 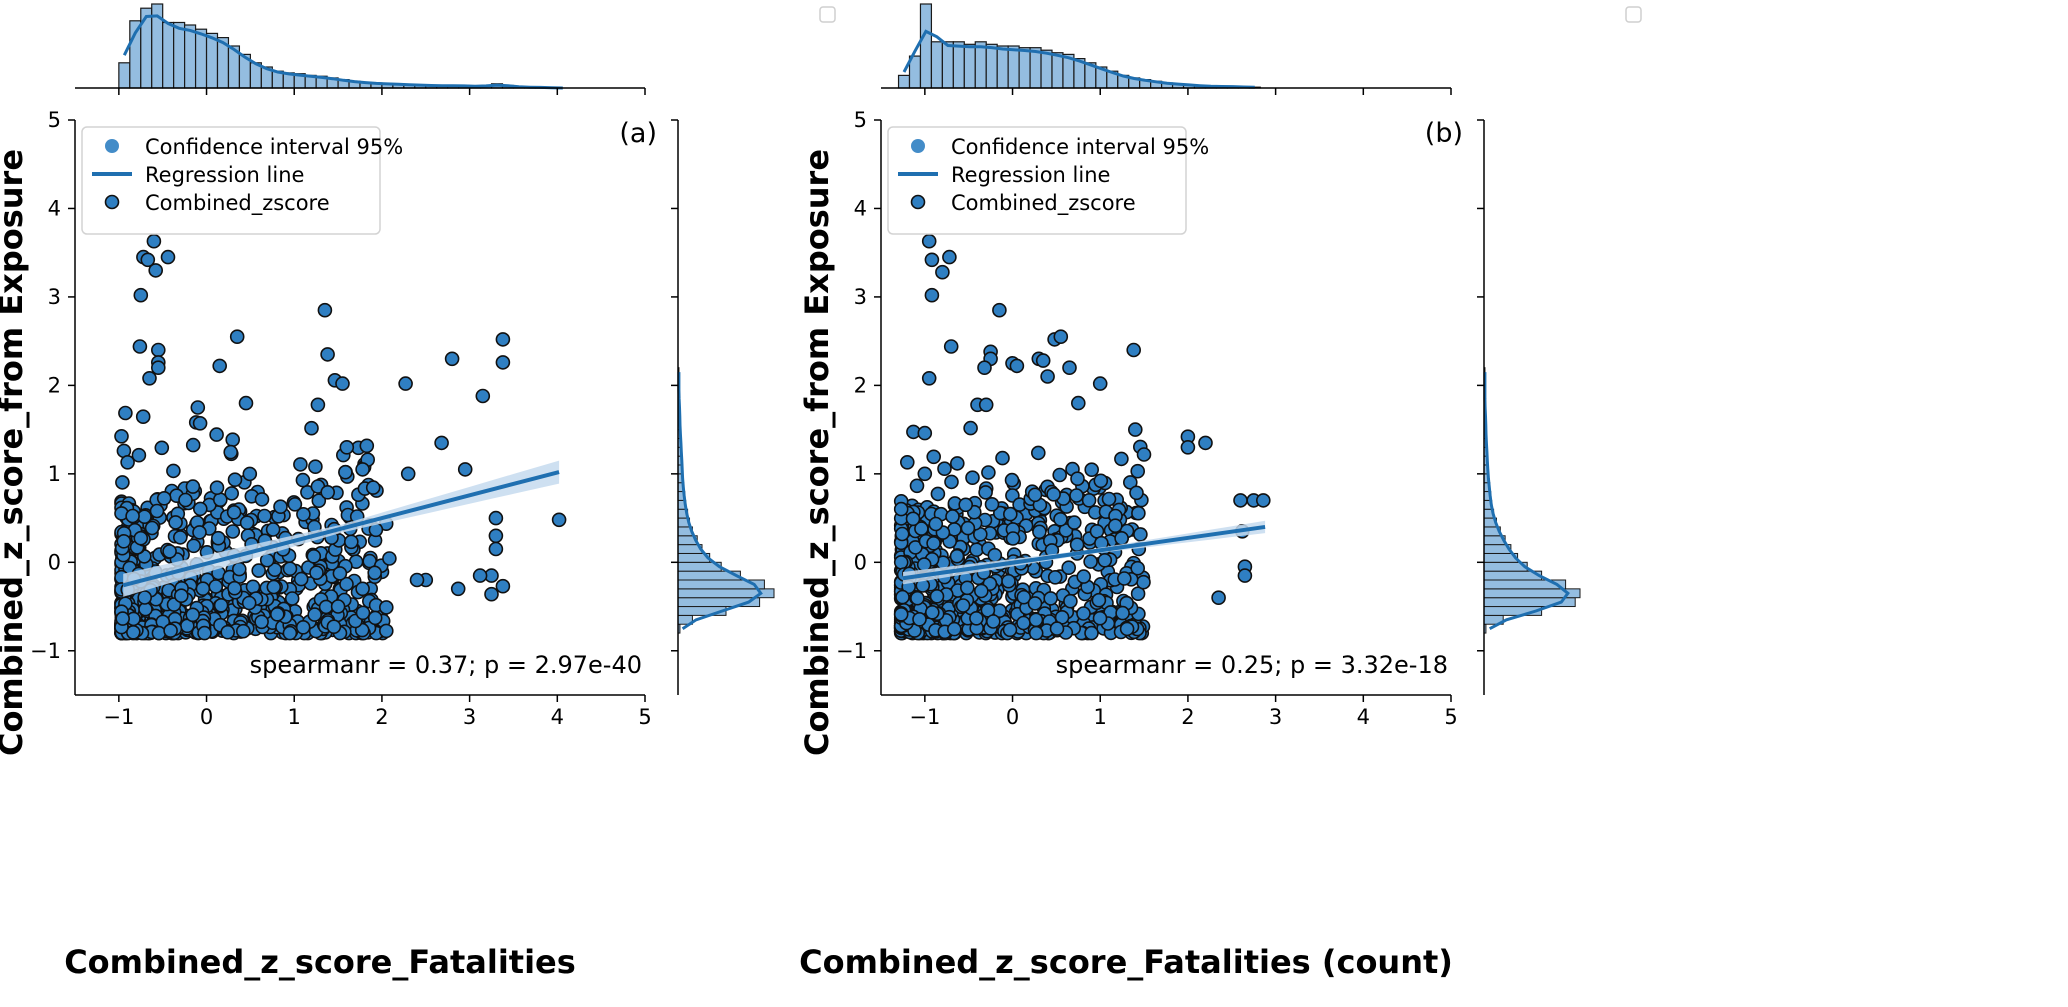 What do you see at coordinates (1037, 180) in the screenshot?
I see `legend-box` at bounding box center [1037, 180].